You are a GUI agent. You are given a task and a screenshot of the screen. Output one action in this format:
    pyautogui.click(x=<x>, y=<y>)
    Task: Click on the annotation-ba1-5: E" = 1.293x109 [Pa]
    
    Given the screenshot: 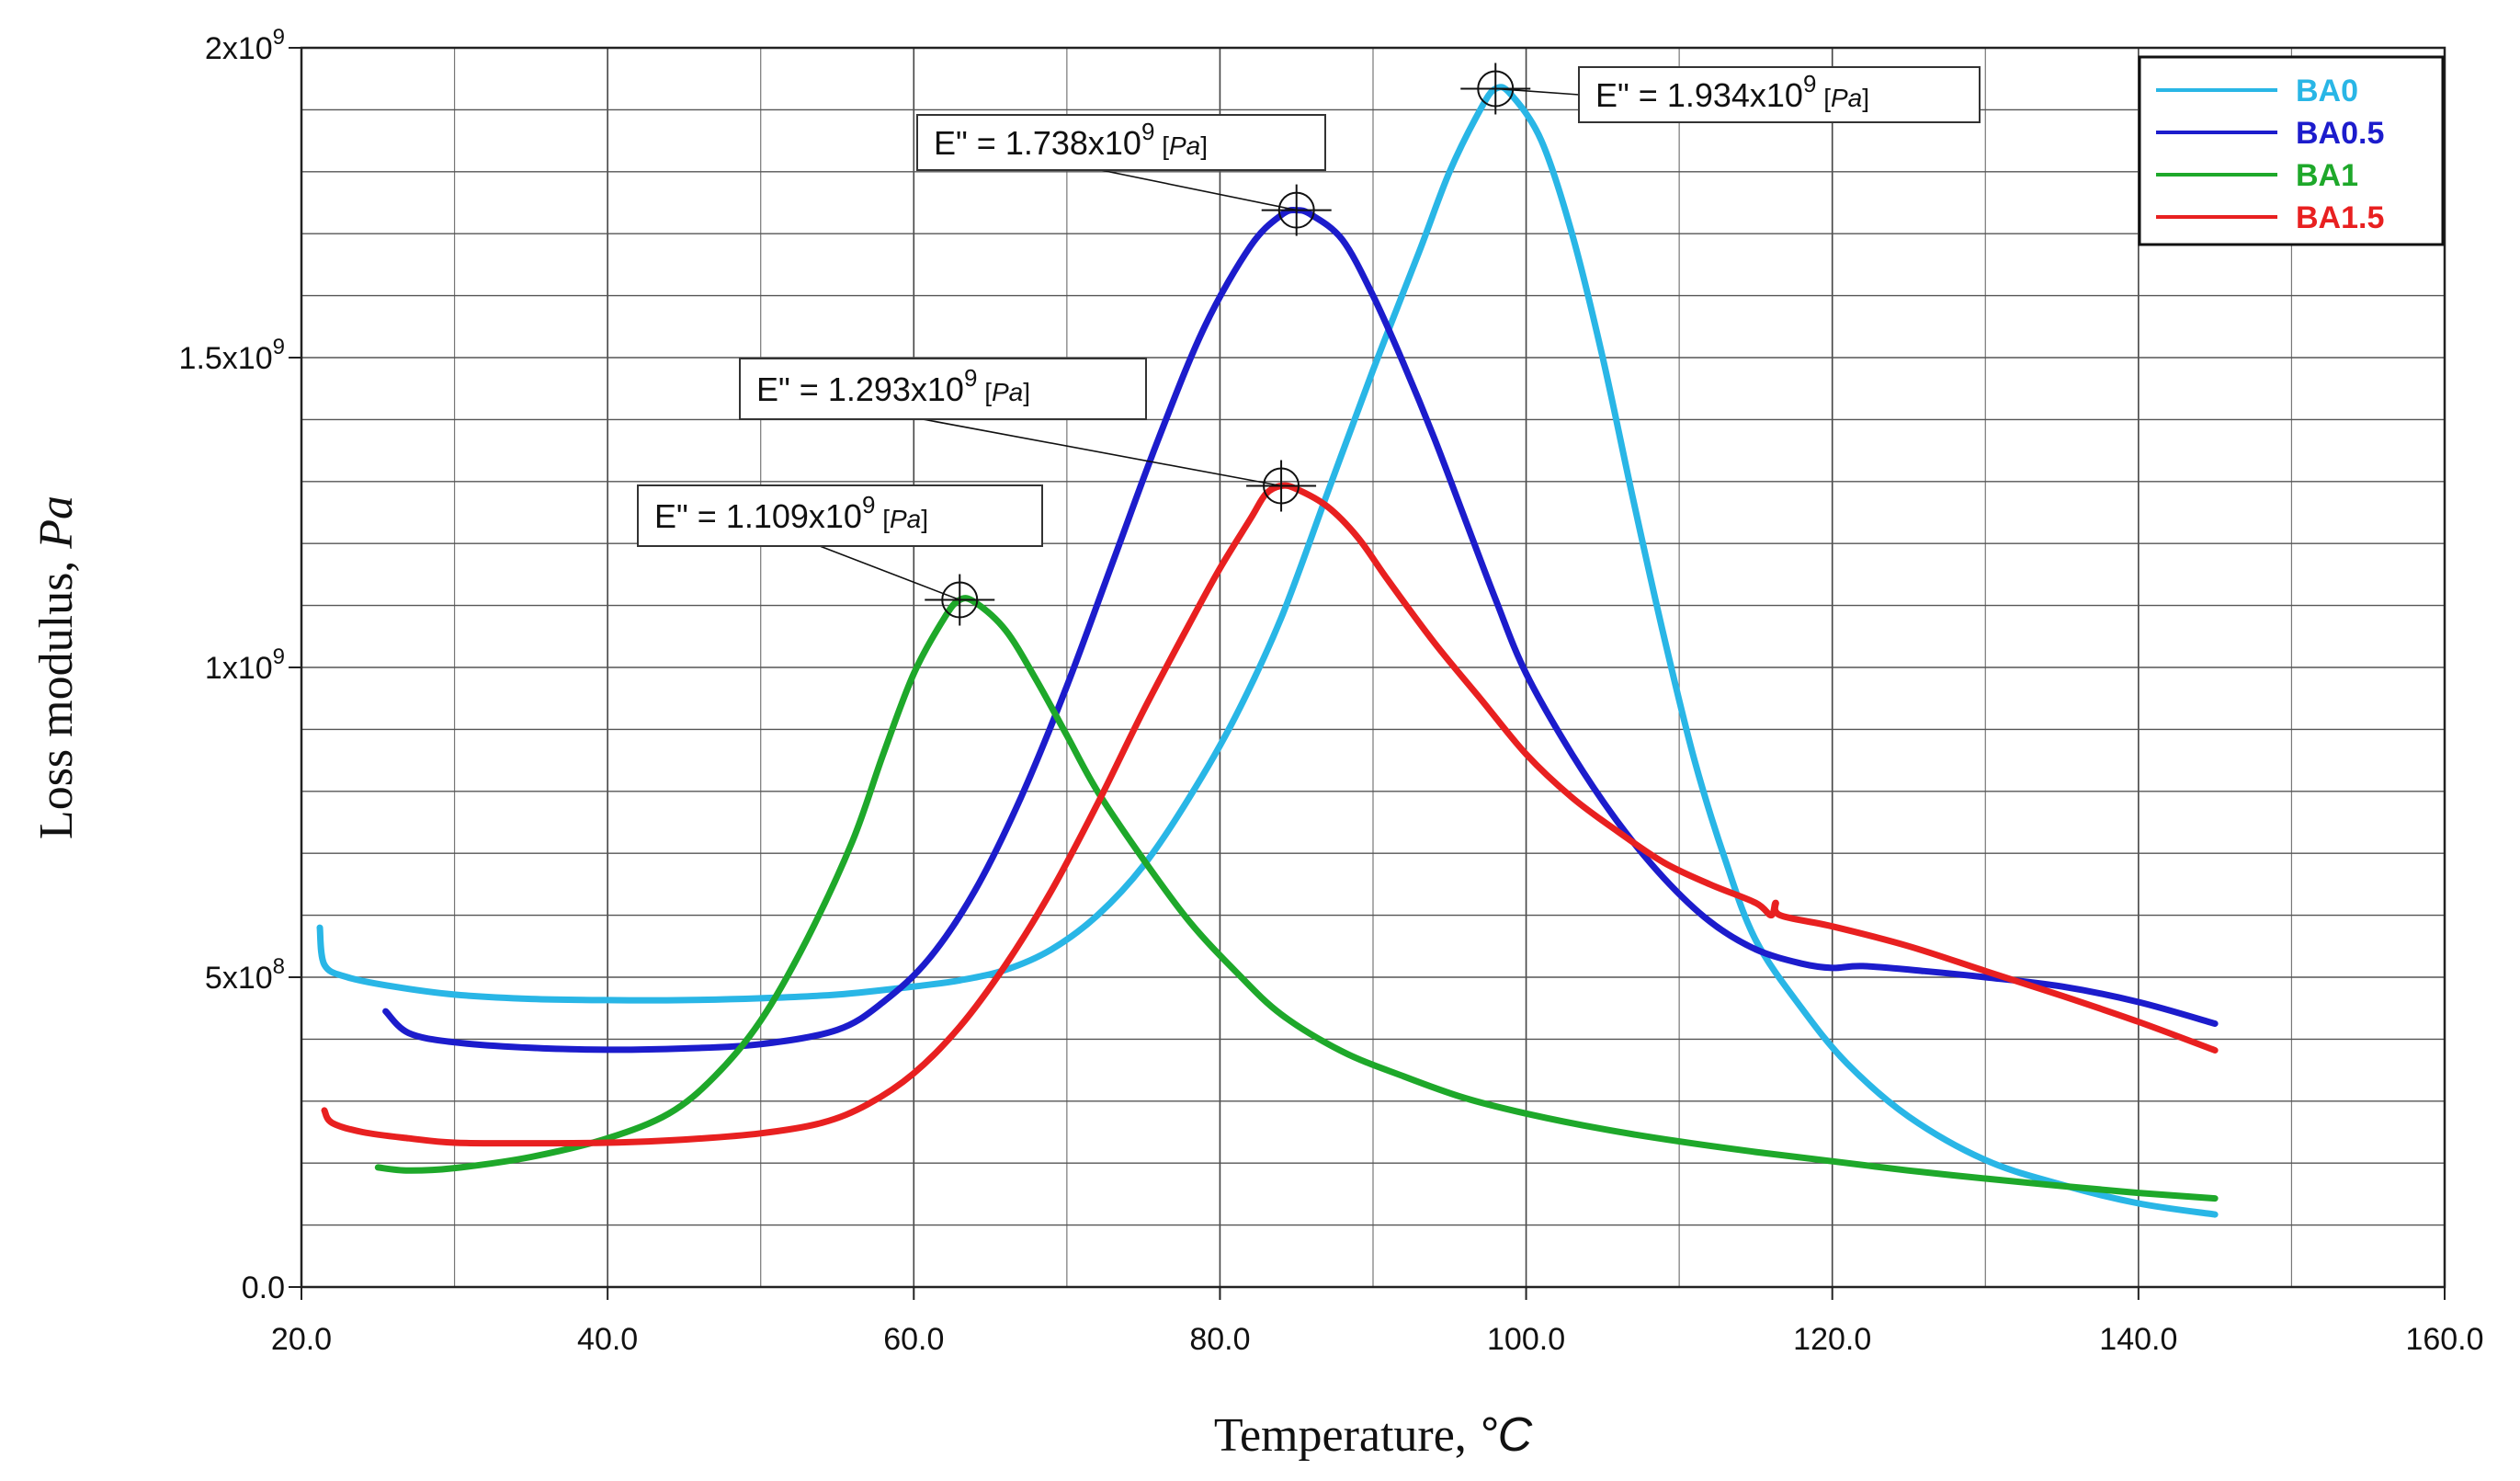 What is the action you would take?
    pyautogui.click(x=1028, y=435)
    